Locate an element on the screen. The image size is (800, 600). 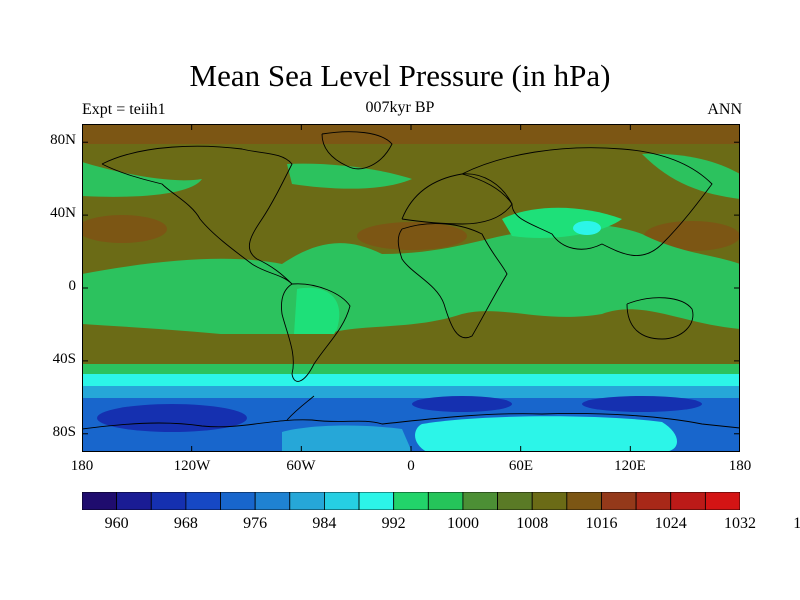
lon-tick-0: 0 is located at coordinates (411, 466).